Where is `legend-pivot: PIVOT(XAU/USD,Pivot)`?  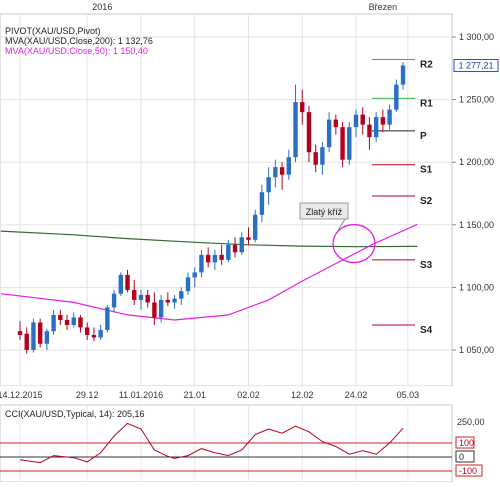 legend-pivot: PIVOT(XAU/USD,Pivot) is located at coordinates (53, 31).